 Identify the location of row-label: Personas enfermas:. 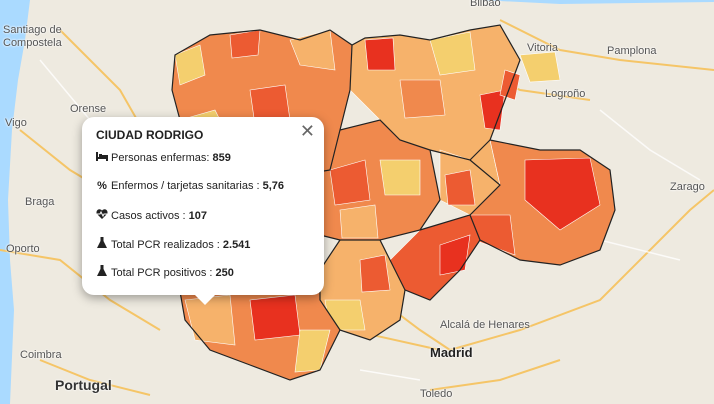
(162, 158).